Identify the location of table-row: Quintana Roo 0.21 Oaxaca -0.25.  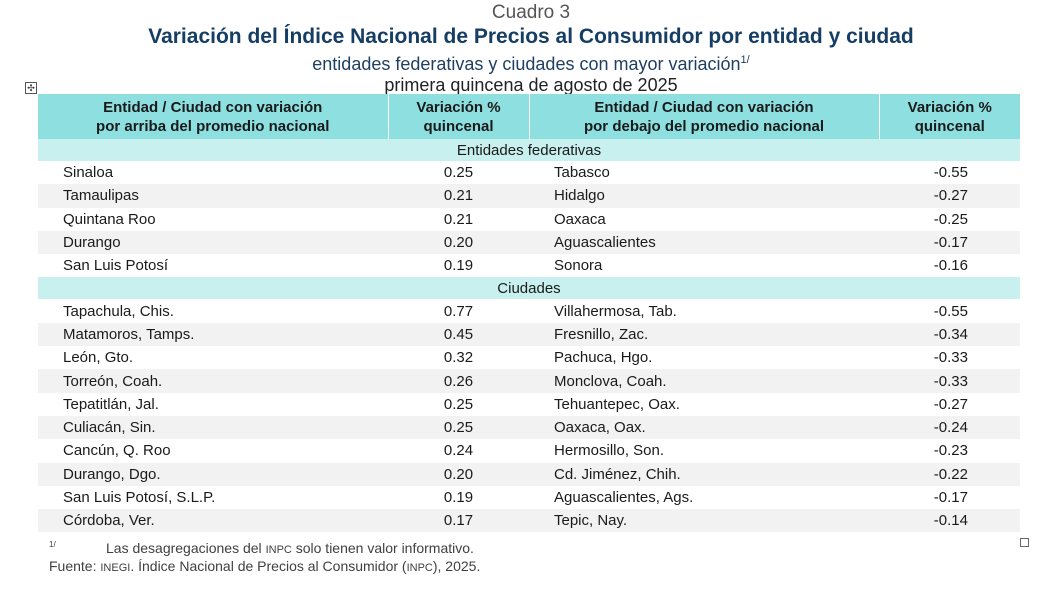
(529, 219).